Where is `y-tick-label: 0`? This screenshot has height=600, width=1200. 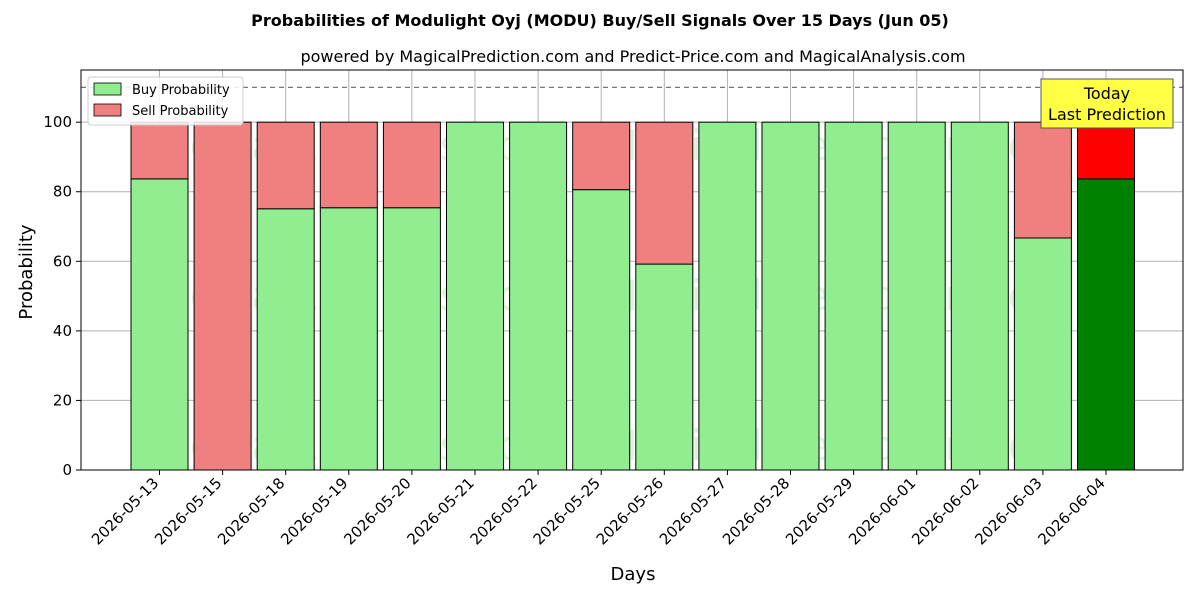 y-tick-label: 0 is located at coordinates (67, 470).